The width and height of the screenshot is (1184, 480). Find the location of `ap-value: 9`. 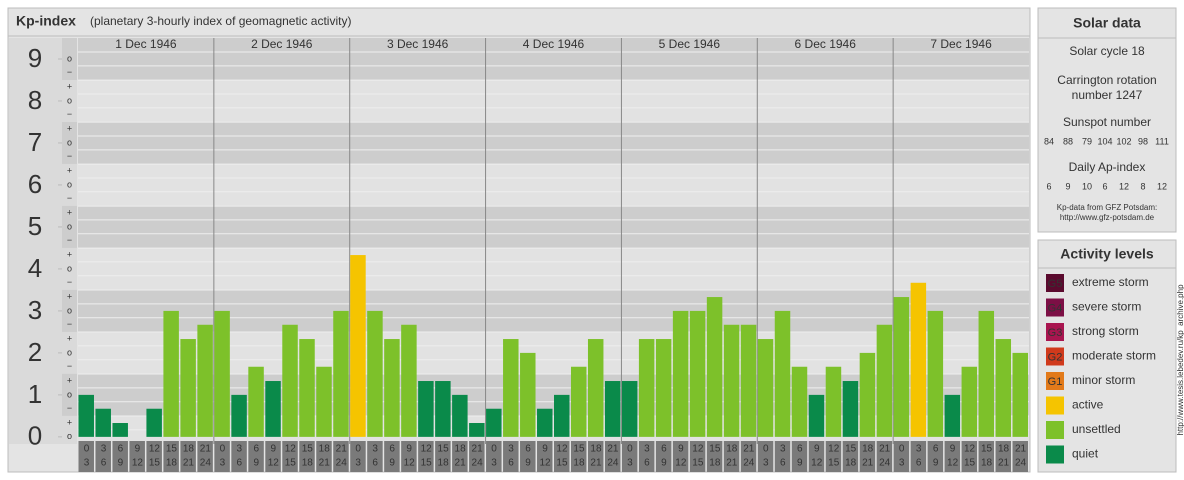

ap-value: 9 is located at coordinates (1067, 186).